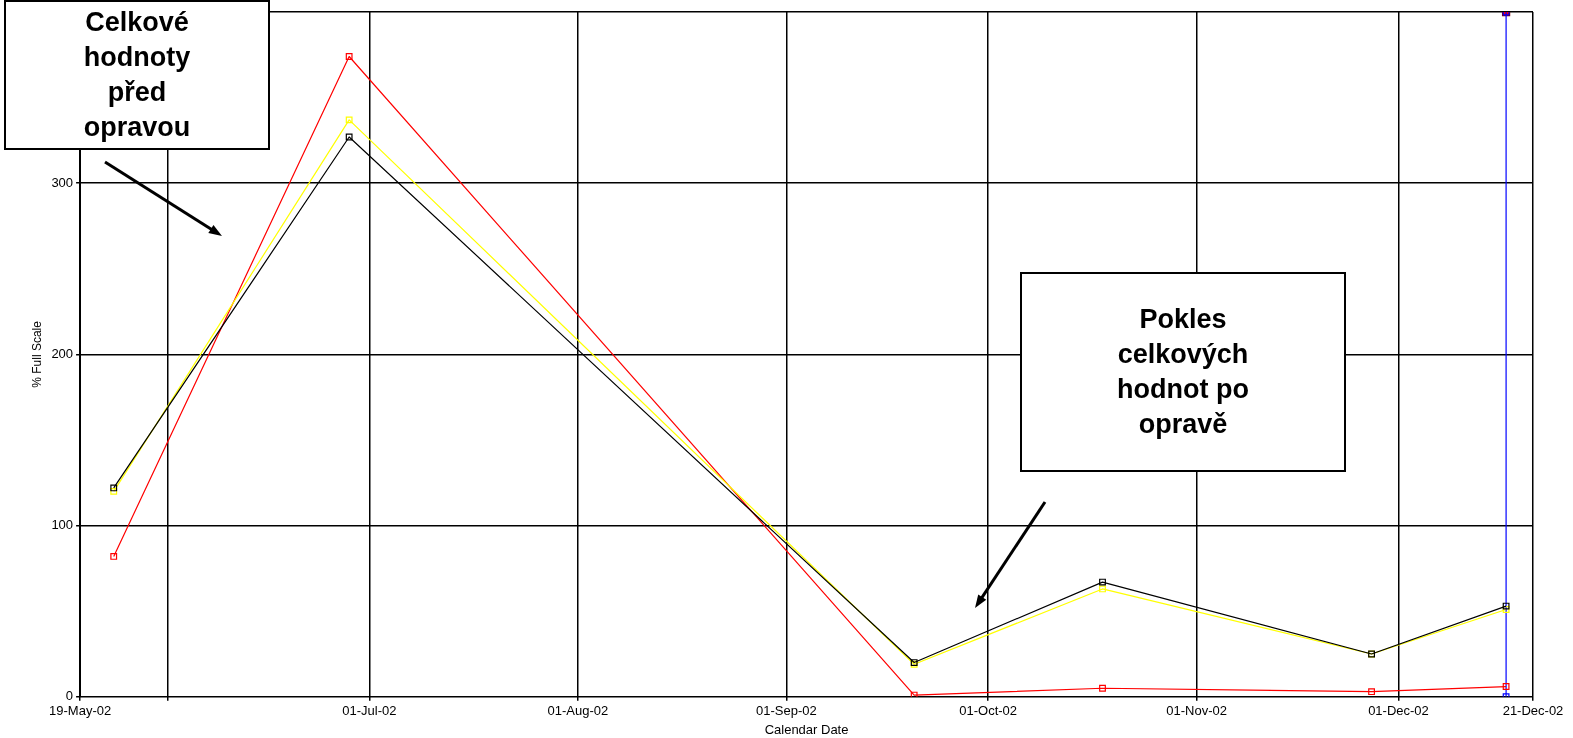 Image resolution: width=1573 pixels, height=738 pixels. I want to click on x-axis-title: Calendar Date, so click(806, 729).